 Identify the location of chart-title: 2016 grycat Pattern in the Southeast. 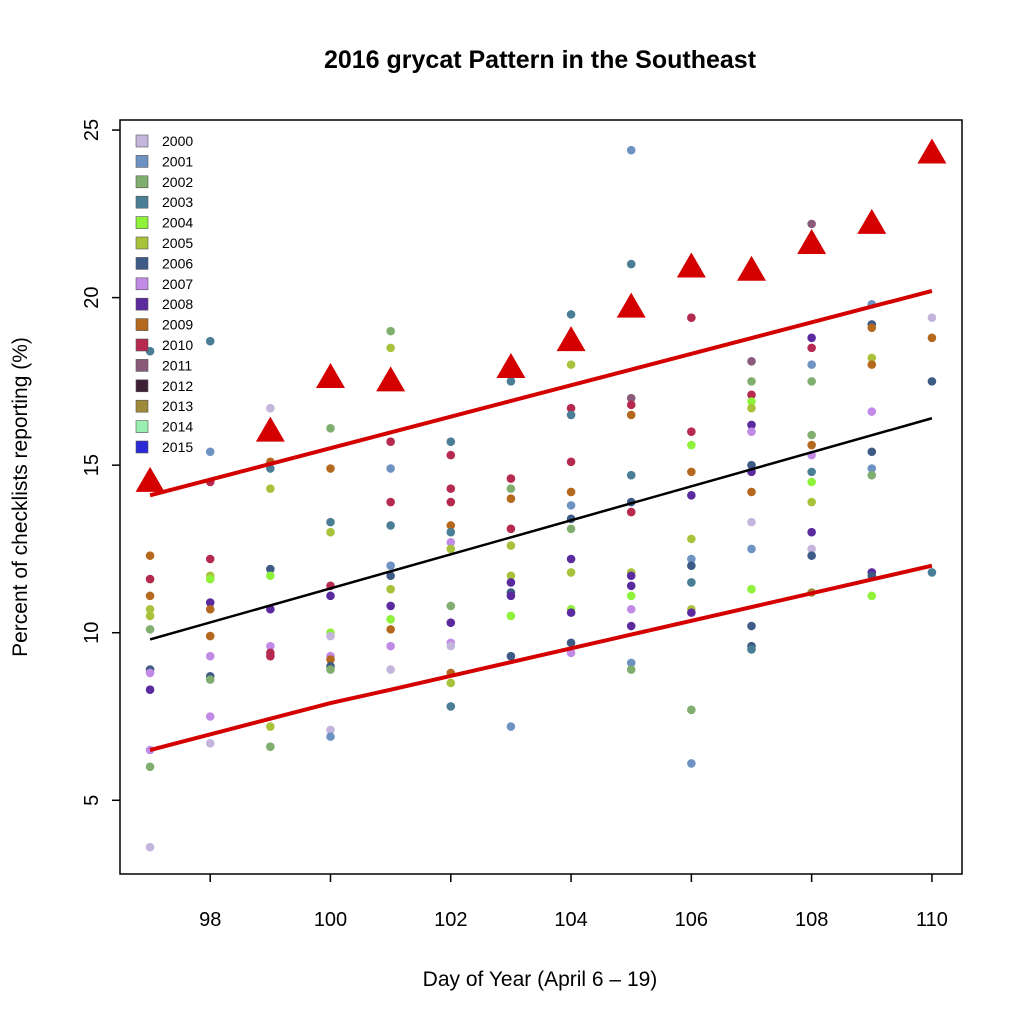
(540, 60).